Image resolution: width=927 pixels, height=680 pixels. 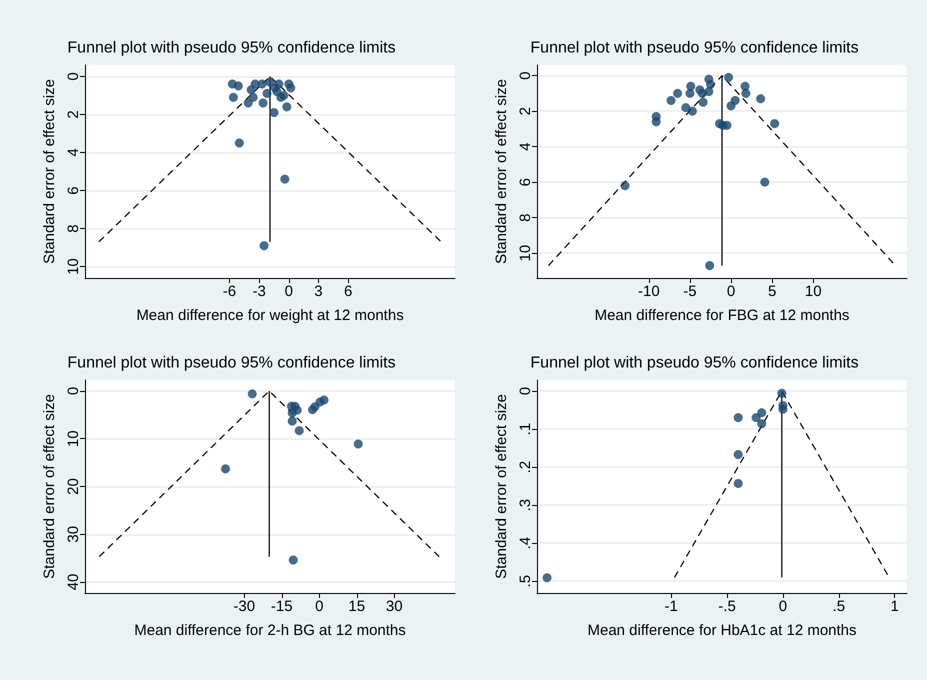 What do you see at coordinates (73, 534) in the screenshot?
I see `y-tick-label: 30` at bounding box center [73, 534].